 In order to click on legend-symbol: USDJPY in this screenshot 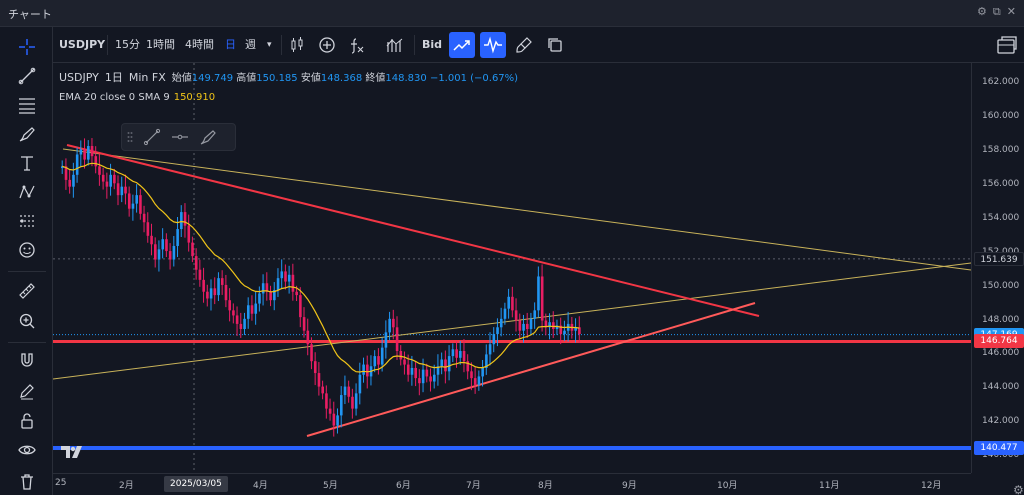, I will do `click(79, 77)`.